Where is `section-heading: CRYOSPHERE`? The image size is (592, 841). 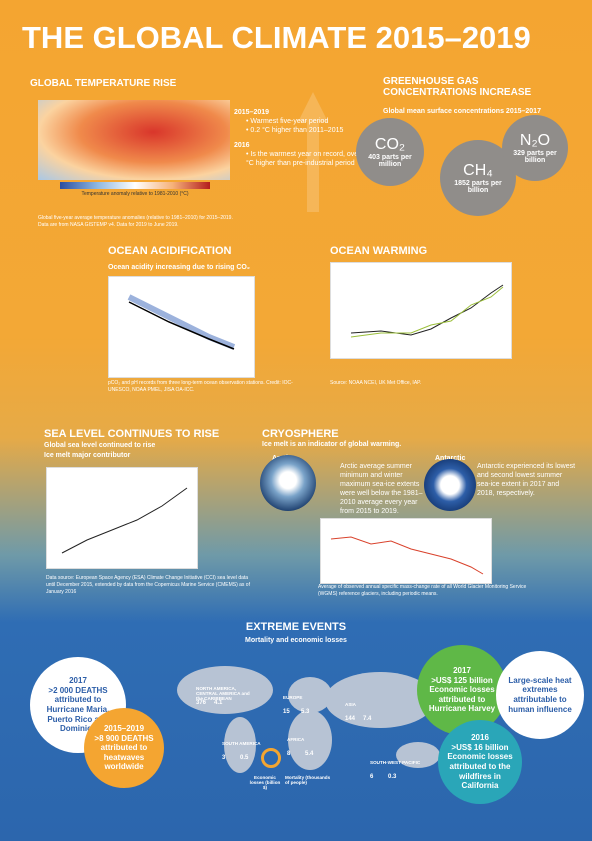
section-heading: CRYOSPHERE is located at coordinates (300, 434).